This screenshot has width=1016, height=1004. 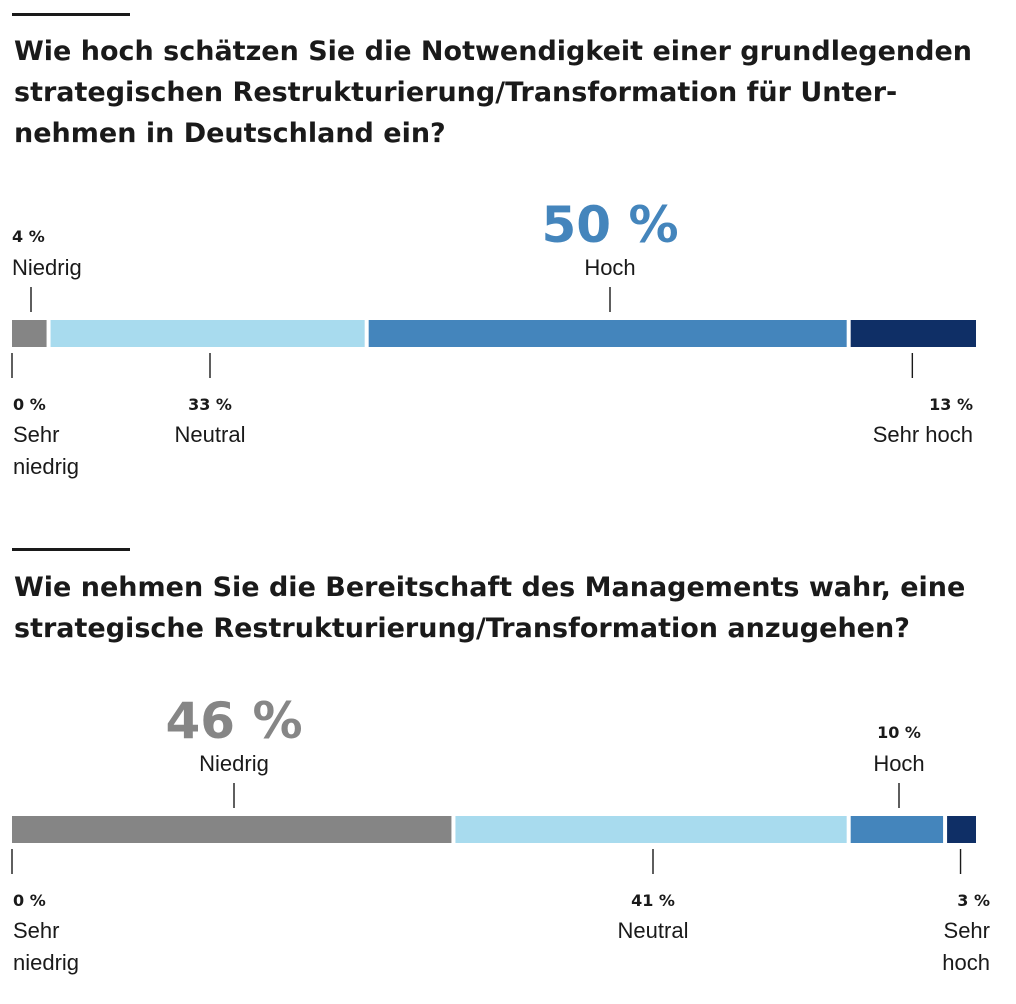 I want to click on chart-1-hoch-value-label: 50 %, so click(x=609, y=225).